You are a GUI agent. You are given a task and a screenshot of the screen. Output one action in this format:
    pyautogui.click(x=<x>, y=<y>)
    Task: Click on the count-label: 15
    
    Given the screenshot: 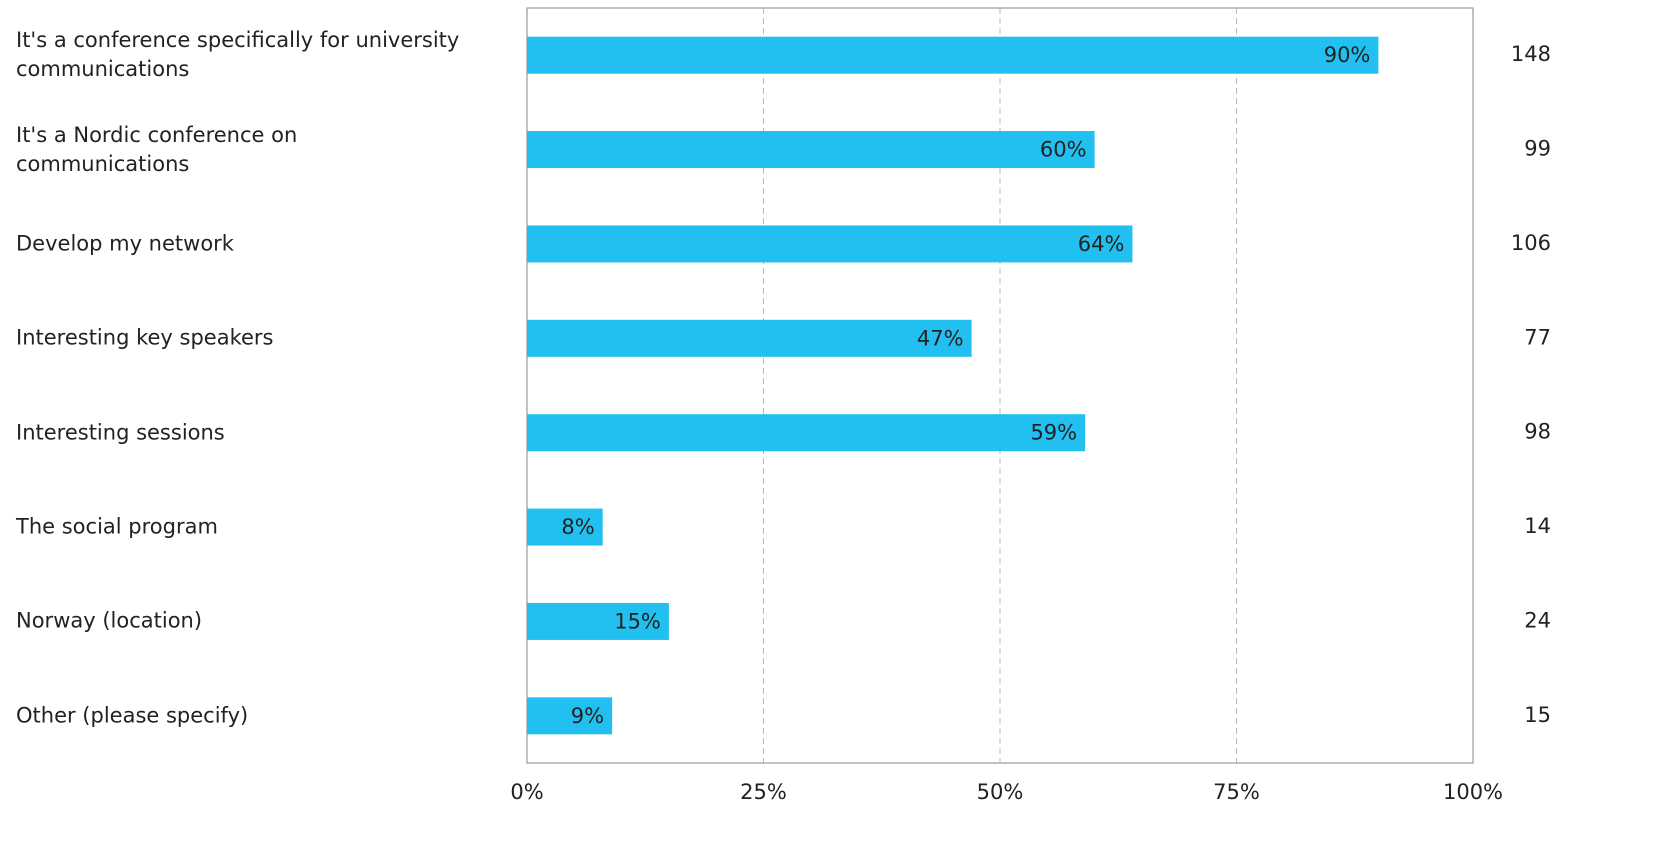 What is the action you would take?
    pyautogui.click(x=1537, y=715)
    